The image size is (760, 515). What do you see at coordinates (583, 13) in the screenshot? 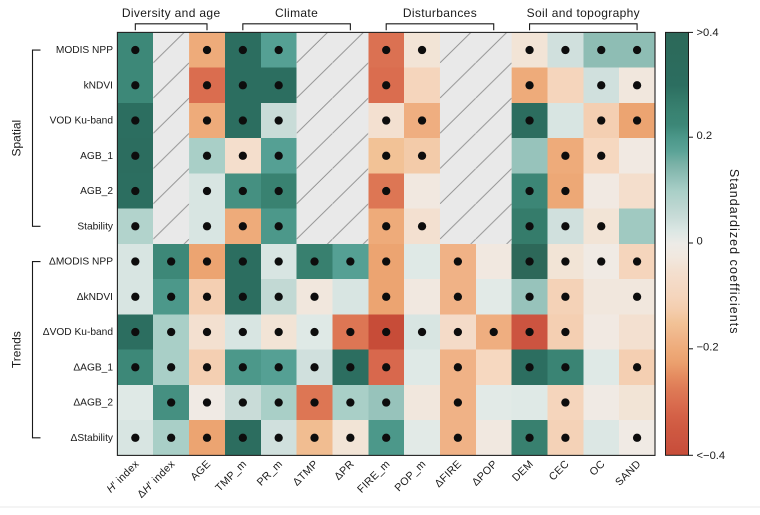
I see `svg-text: Soil and topography` at bounding box center [583, 13].